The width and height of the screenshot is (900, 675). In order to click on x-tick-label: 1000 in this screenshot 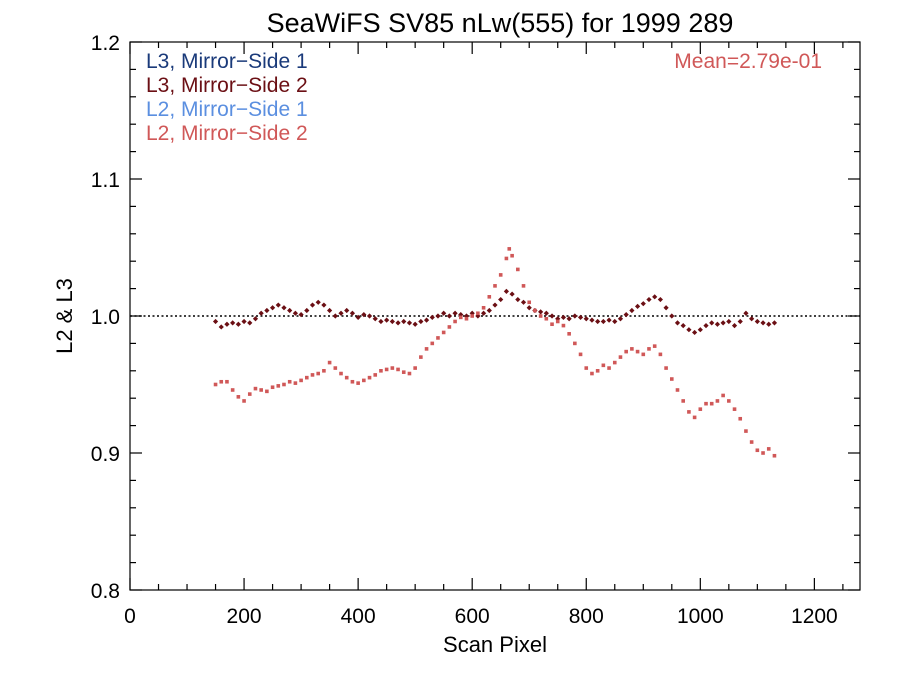, I will do `click(700, 616)`.